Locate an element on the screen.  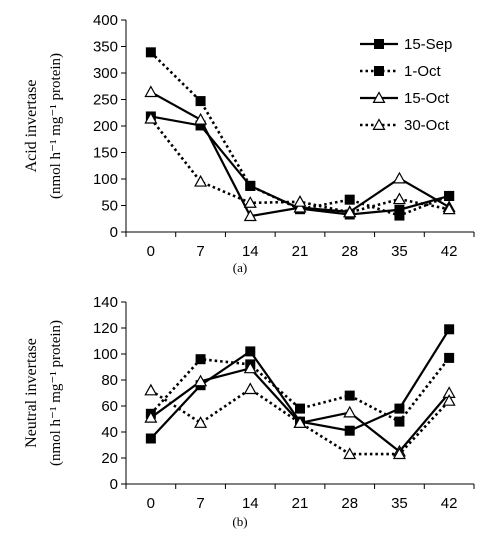
legend: 15-Sep 1-Oct 15-Oct 30-Oct is located at coordinates (406, 85).